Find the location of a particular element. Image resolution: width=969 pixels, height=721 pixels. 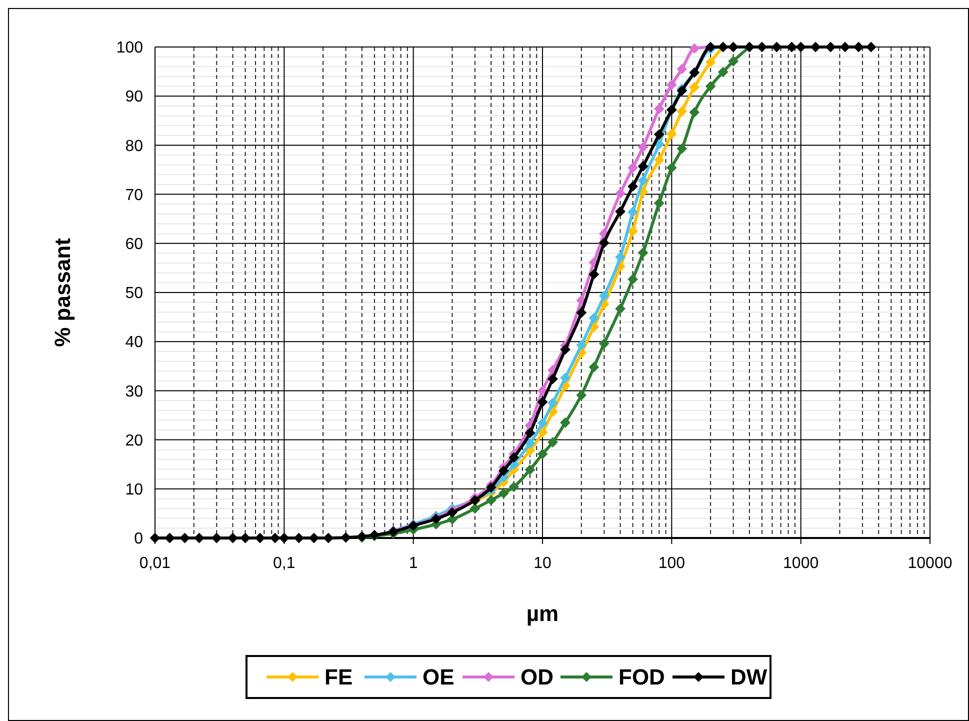

y-tick-label: 10 is located at coordinates (134, 490).